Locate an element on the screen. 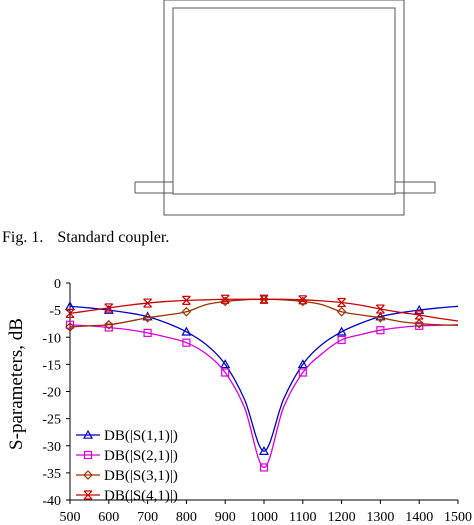 Image resolution: width=474 pixels, height=525 pixels. y-tick-label: -35 is located at coordinates (51, 474).